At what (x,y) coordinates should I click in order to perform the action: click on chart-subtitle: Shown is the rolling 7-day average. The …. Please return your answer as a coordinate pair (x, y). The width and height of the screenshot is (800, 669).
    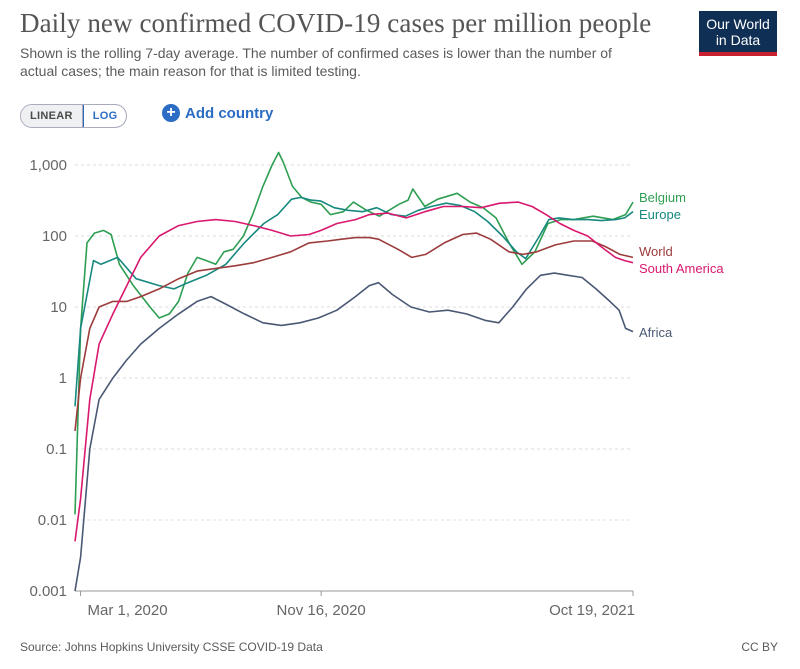
    Looking at the image, I should click on (316, 62).